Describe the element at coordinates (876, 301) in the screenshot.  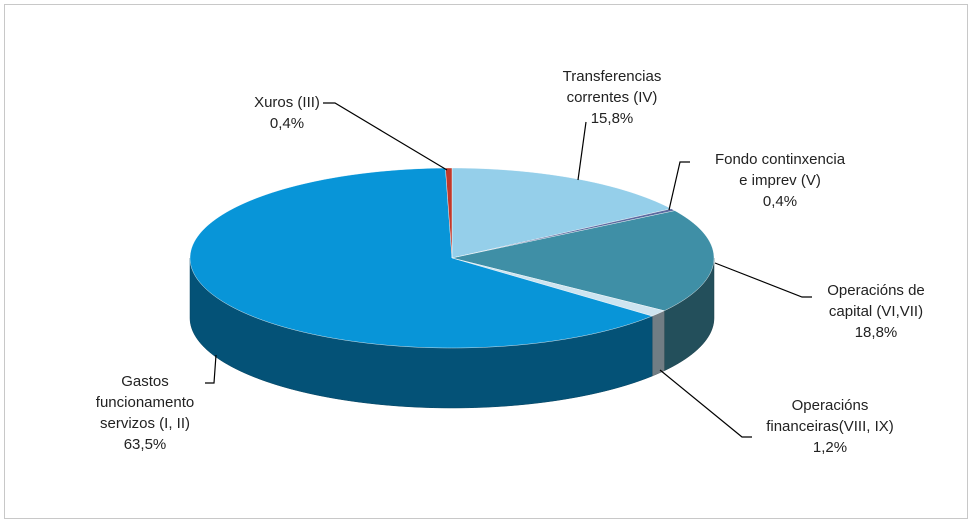
I see `category-label: Operacións de capital (VI,VII)` at that location.